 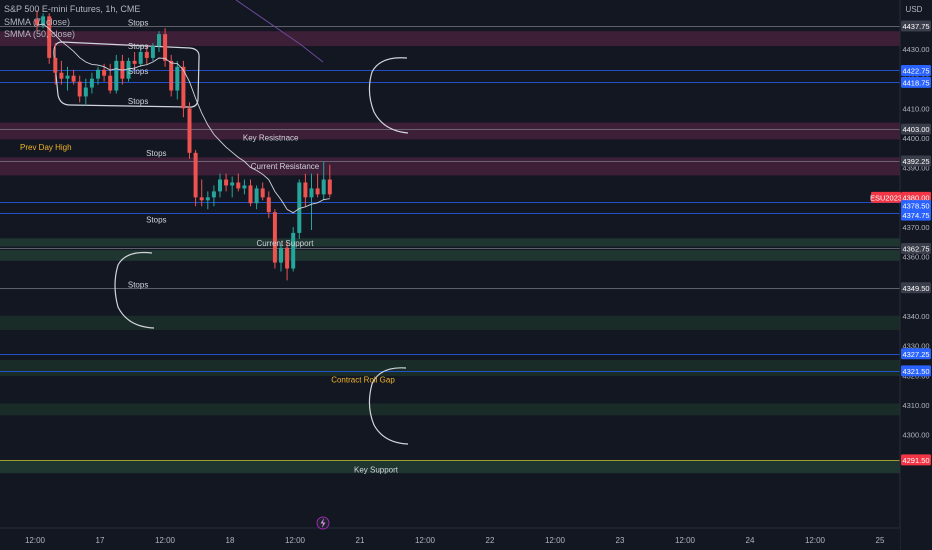 I want to click on y-tick-3: 4330.00, so click(x=915, y=346).